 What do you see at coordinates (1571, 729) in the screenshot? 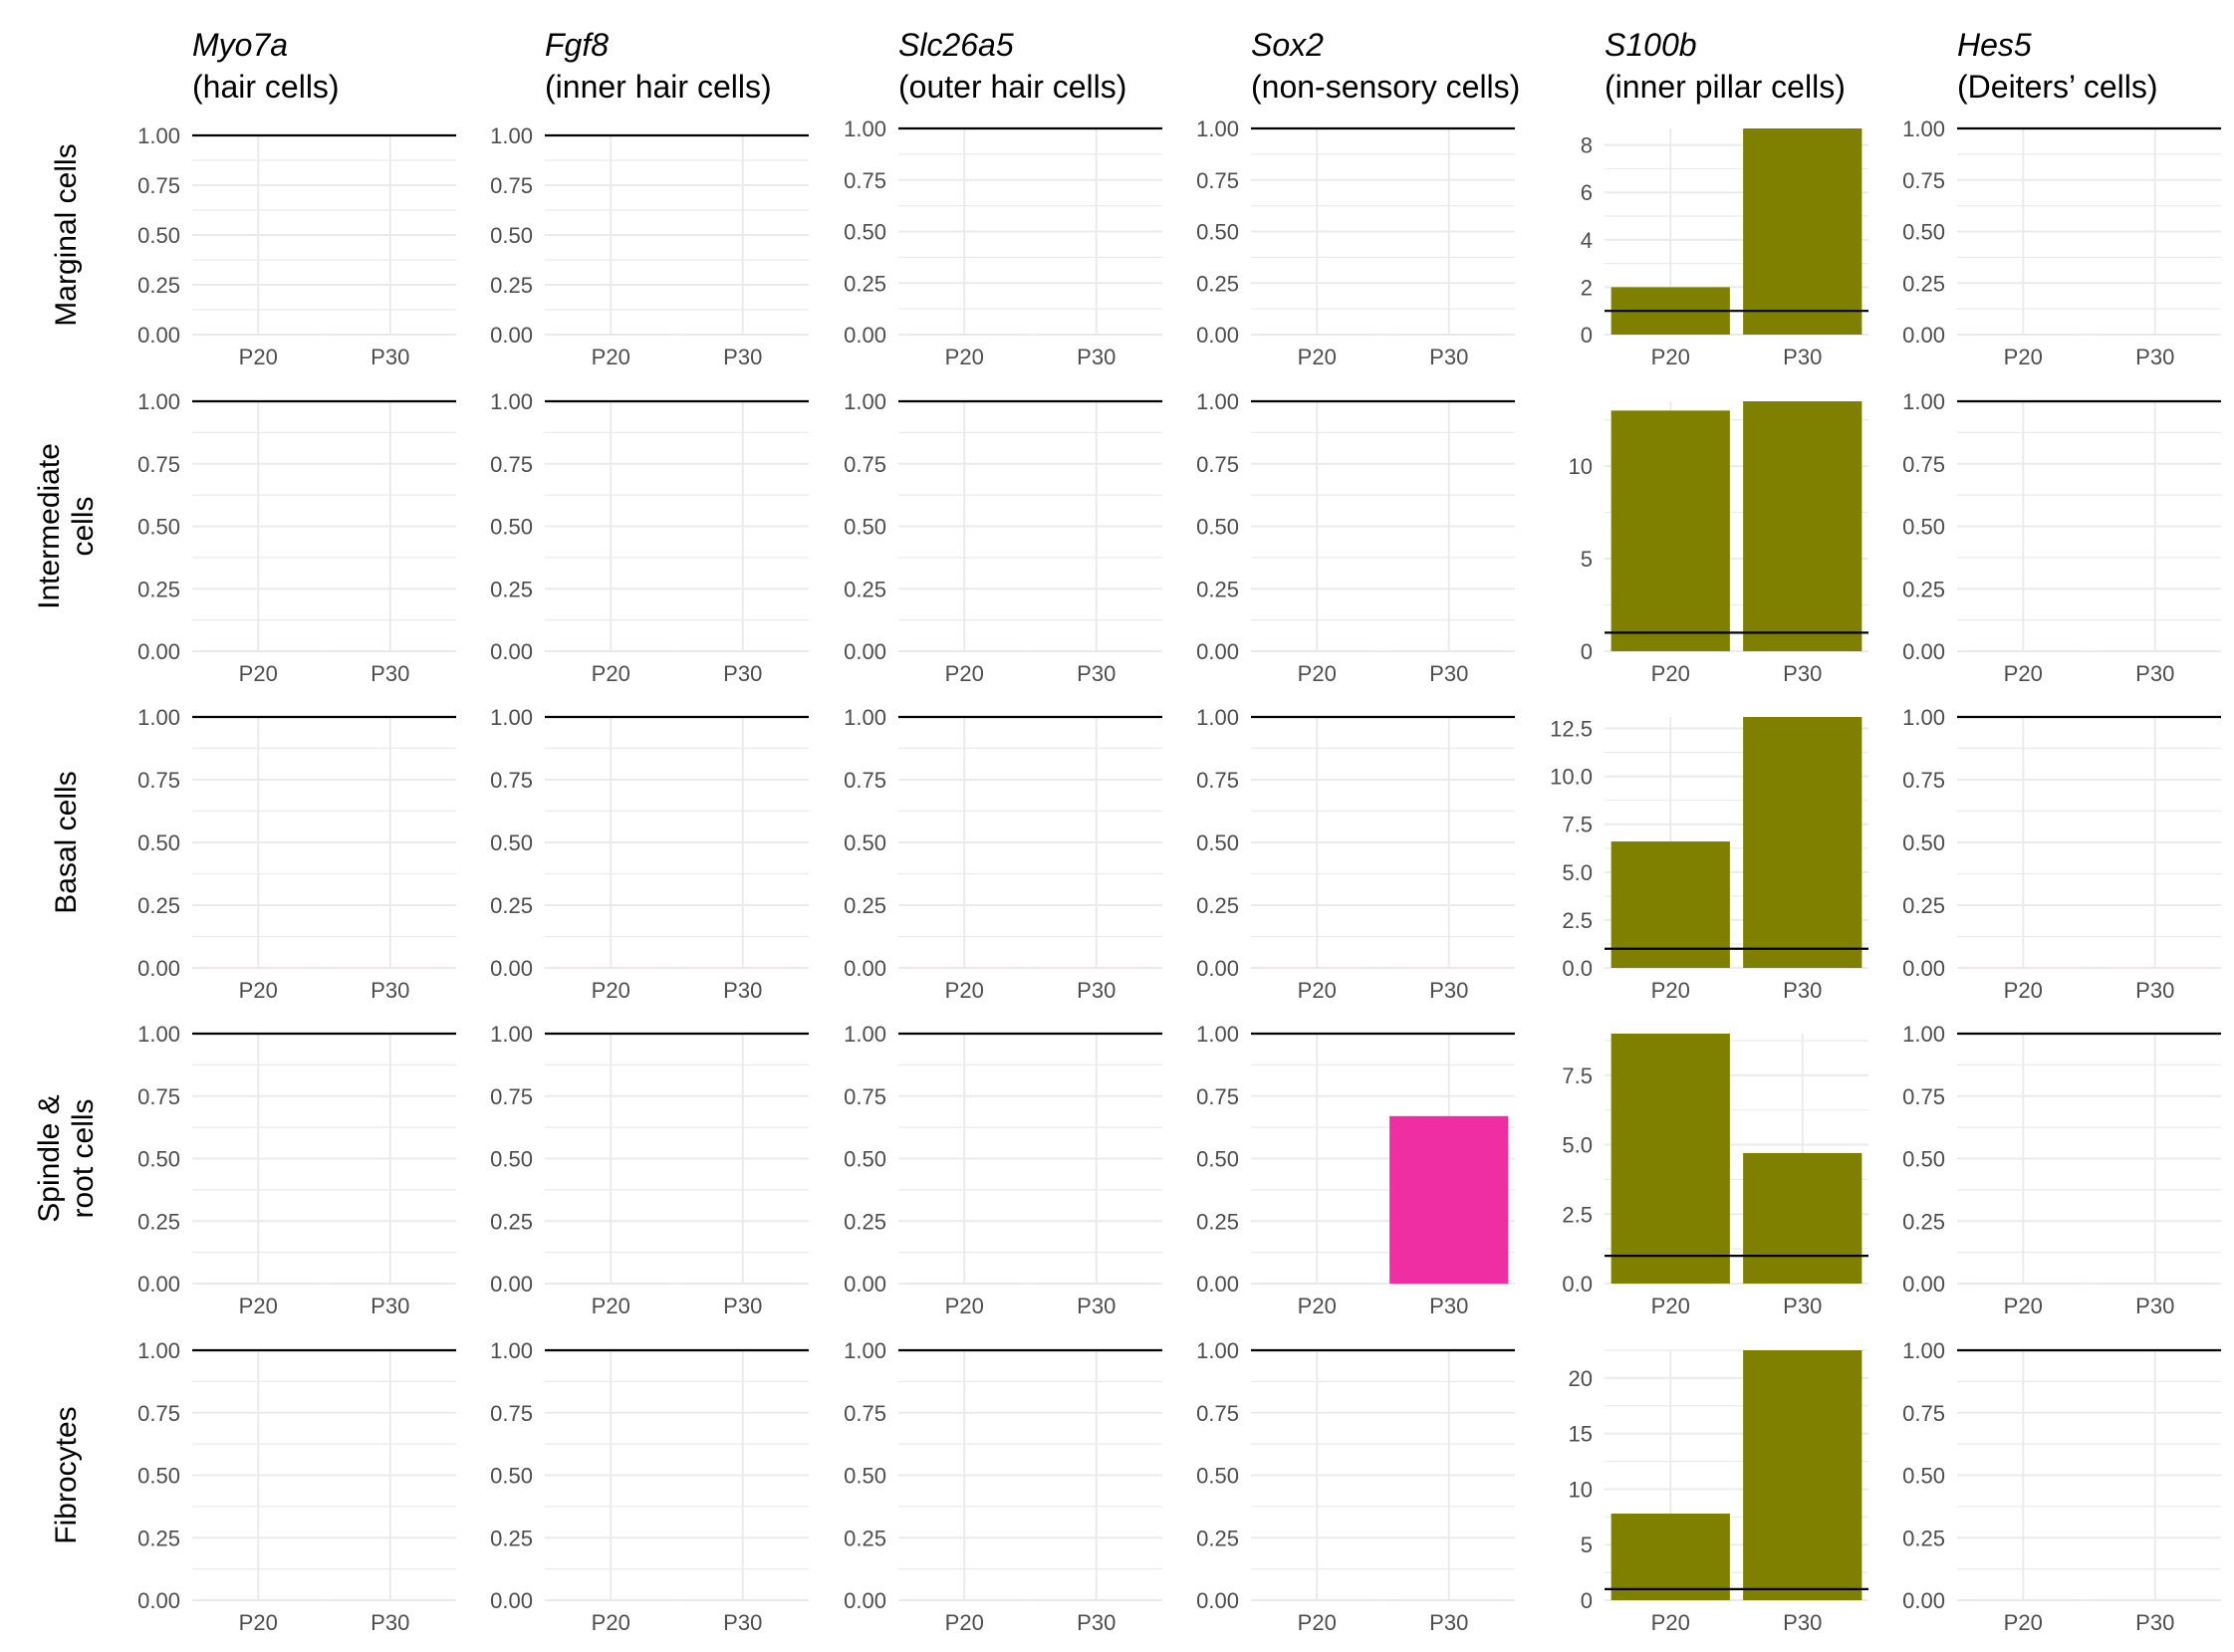
I see `y-tick-label: 12.5` at bounding box center [1571, 729].